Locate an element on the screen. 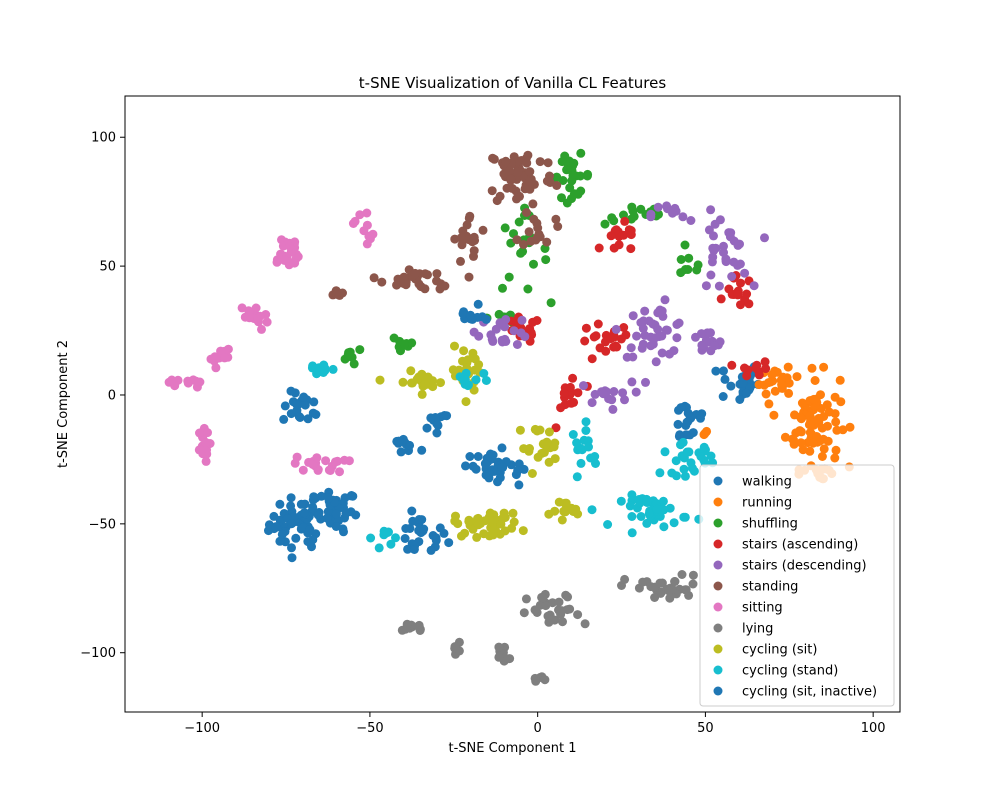 The height and width of the screenshot is (800, 1000). series-sitting is located at coordinates (271, 342).